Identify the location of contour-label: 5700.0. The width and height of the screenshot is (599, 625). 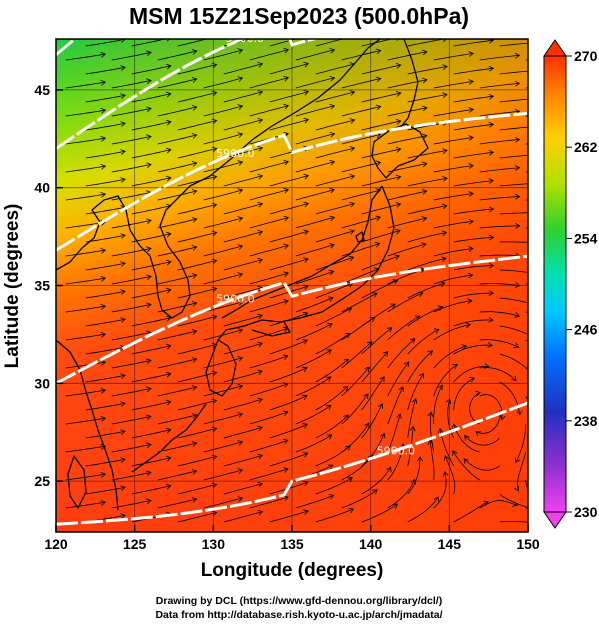
(245, 38).